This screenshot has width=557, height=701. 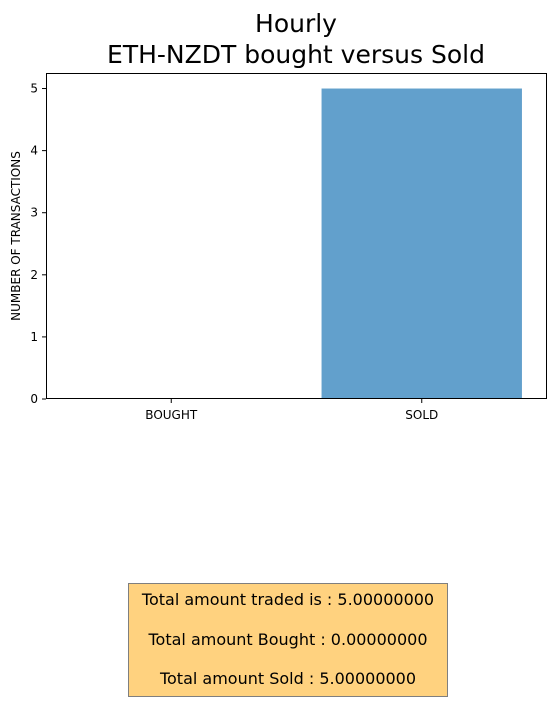 I want to click on y-axis-label: NUMBER OF TRANSACTIONS, so click(x=16, y=236).